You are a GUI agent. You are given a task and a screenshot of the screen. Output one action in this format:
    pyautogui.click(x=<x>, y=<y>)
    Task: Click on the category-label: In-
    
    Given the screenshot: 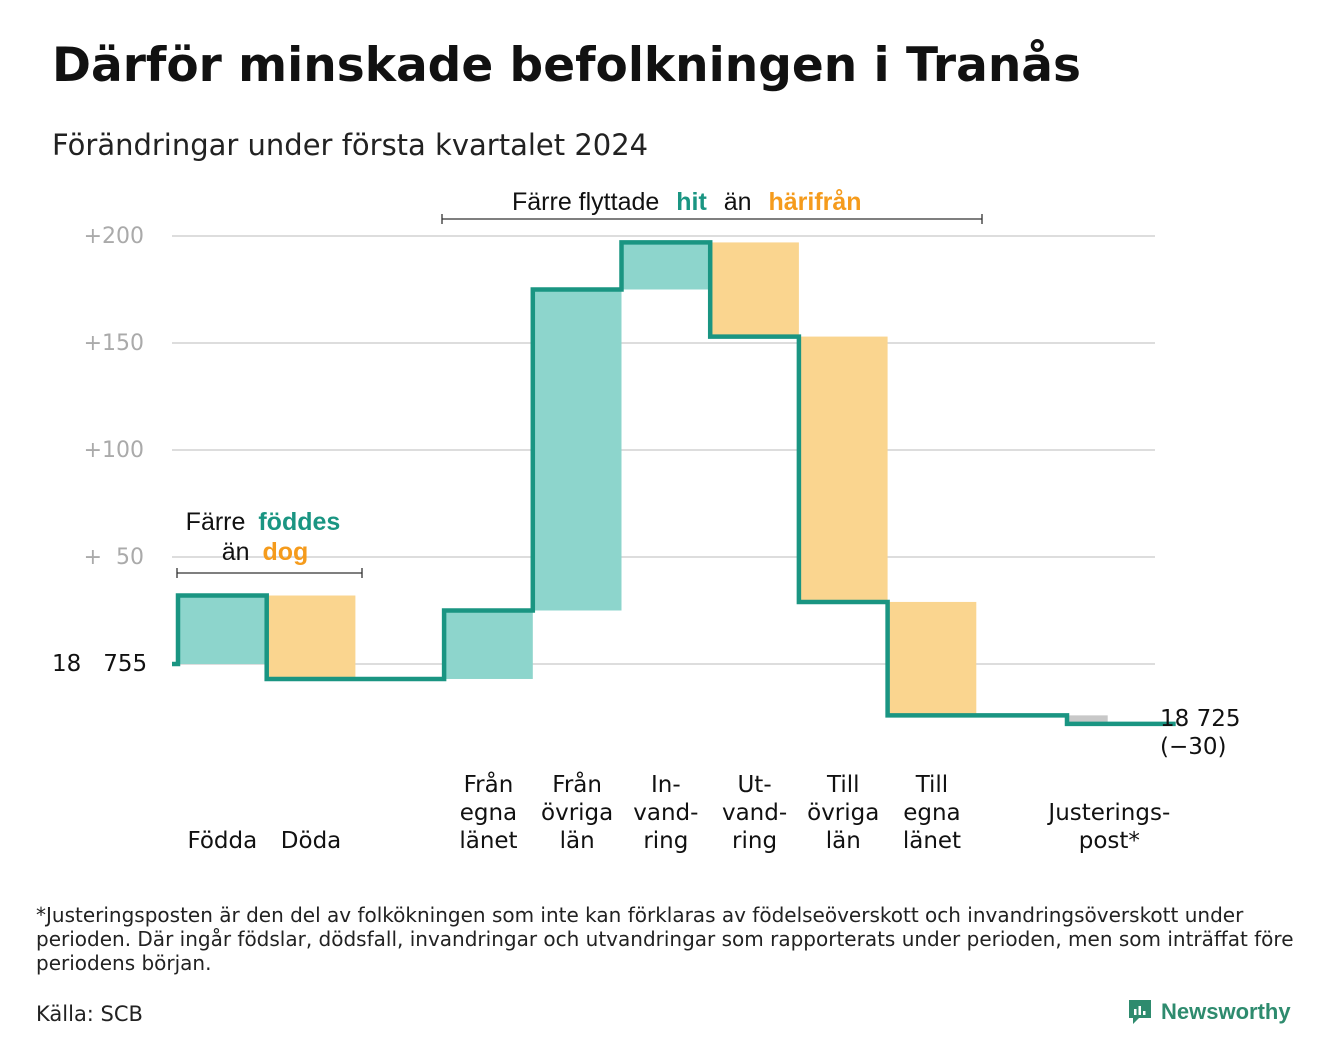 What is the action you would take?
    pyautogui.click(x=666, y=785)
    